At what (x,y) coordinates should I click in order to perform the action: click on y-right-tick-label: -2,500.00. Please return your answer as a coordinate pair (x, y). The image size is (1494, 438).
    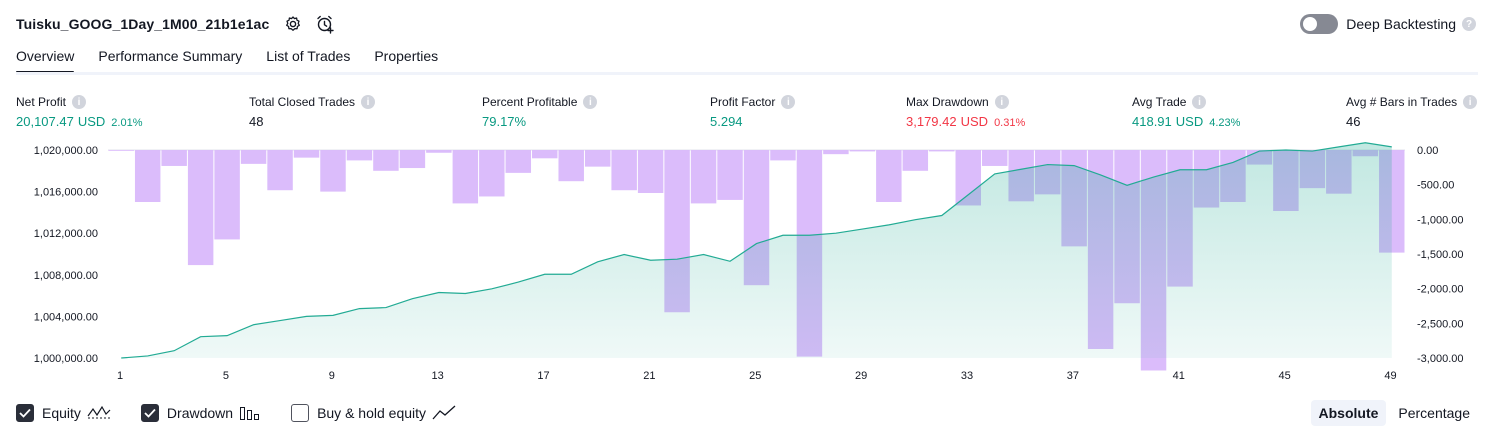
    Looking at the image, I should click on (1440, 324).